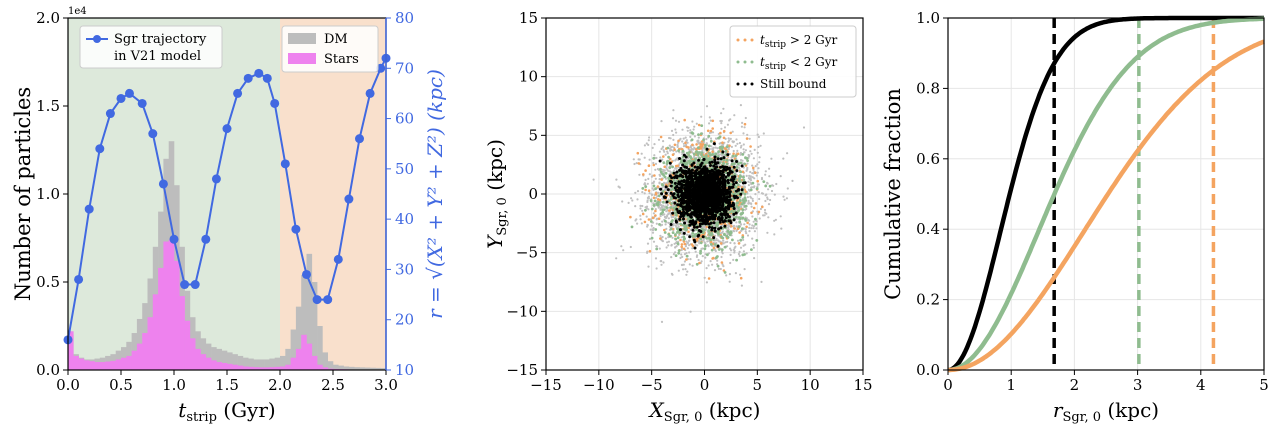 This screenshot has height=428, width=1272. What do you see at coordinates (157, 56) in the screenshot?
I see `trajectory-legend-label-2: in V21 model` at bounding box center [157, 56].